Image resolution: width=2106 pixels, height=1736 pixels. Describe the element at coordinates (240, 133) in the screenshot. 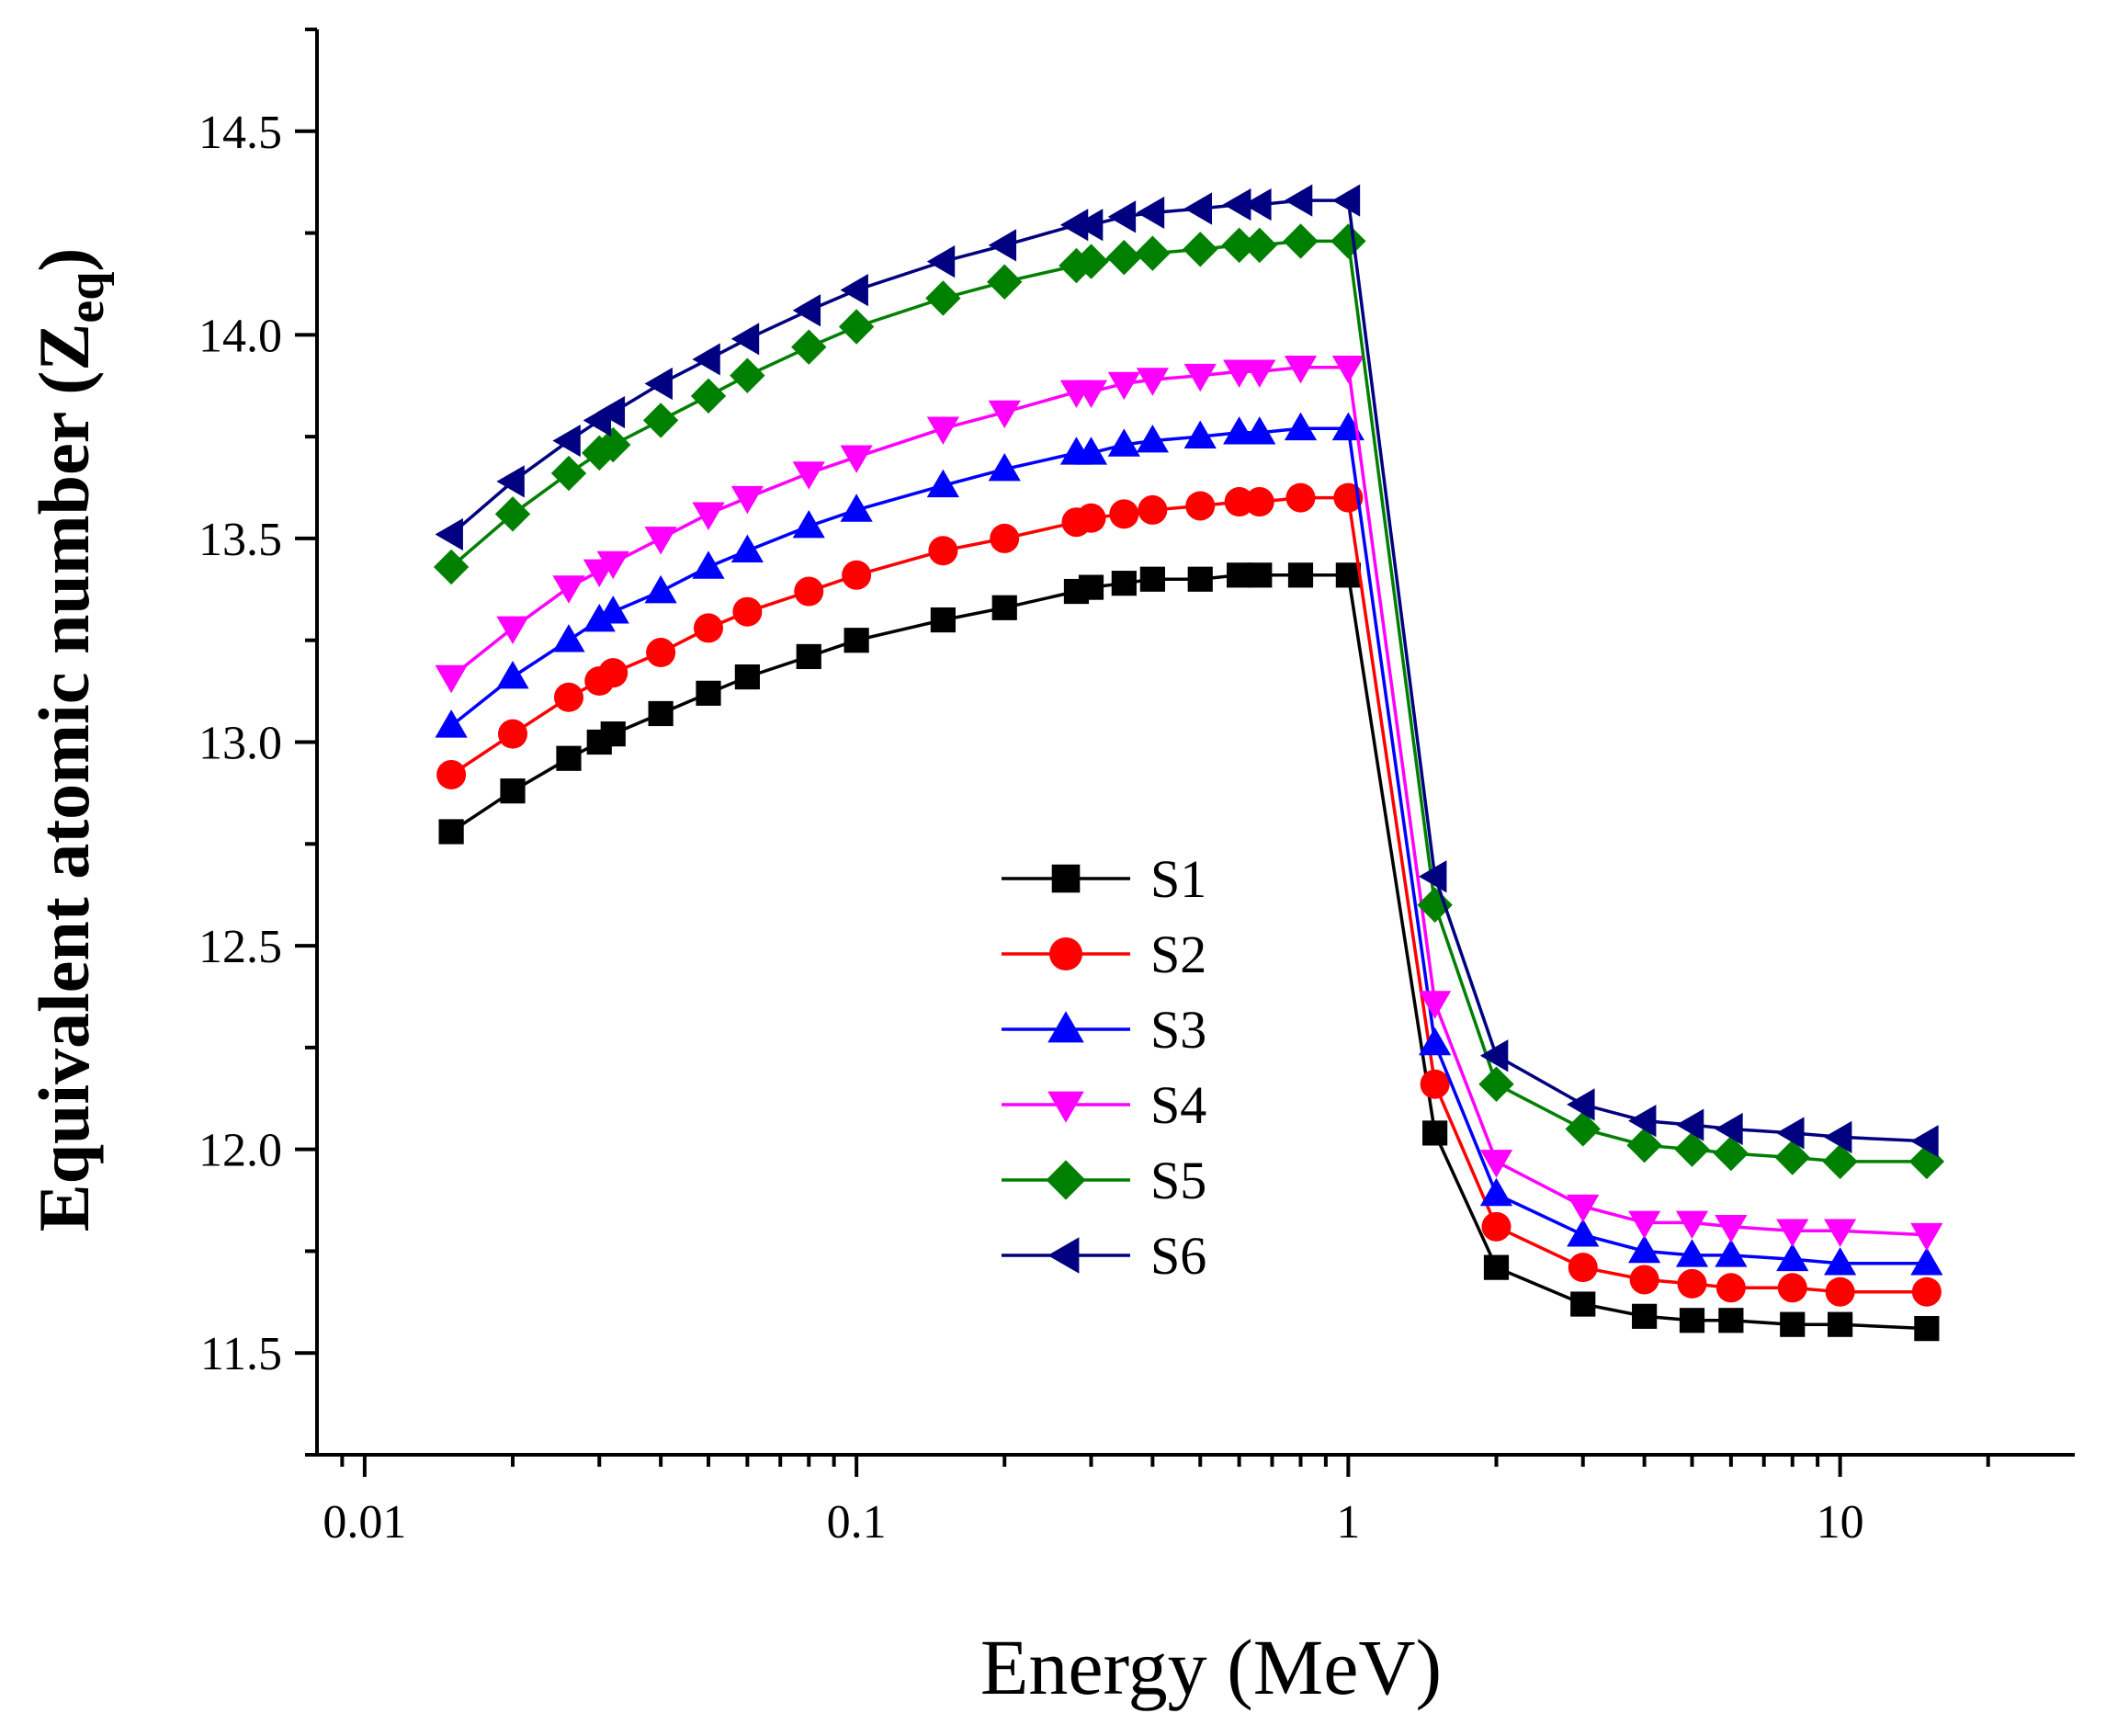

I see `y-tick-label: 14.5` at that location.